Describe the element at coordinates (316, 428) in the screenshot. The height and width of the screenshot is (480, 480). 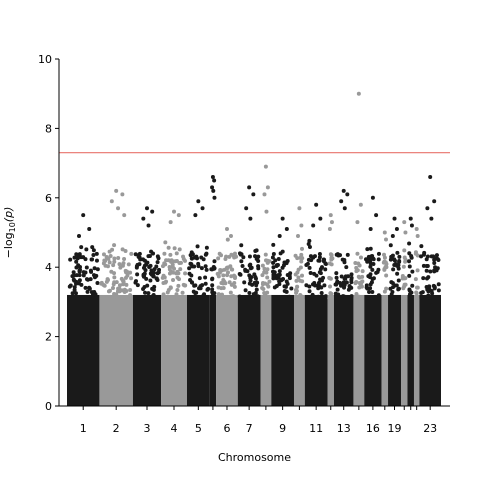
I see `x-tick-label: 11` at that location.